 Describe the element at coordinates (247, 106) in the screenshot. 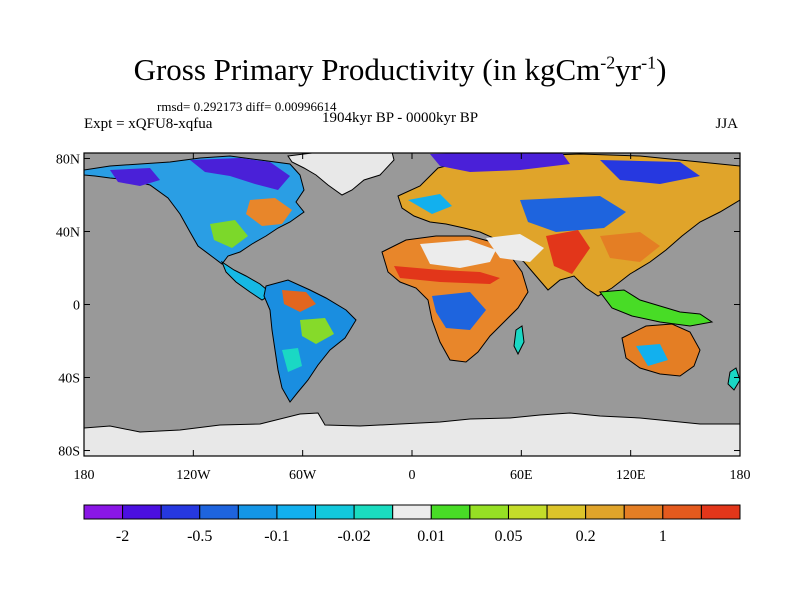

I see `stats-label: rmsd= 0.292173 diff= 0.00996614` at that location.